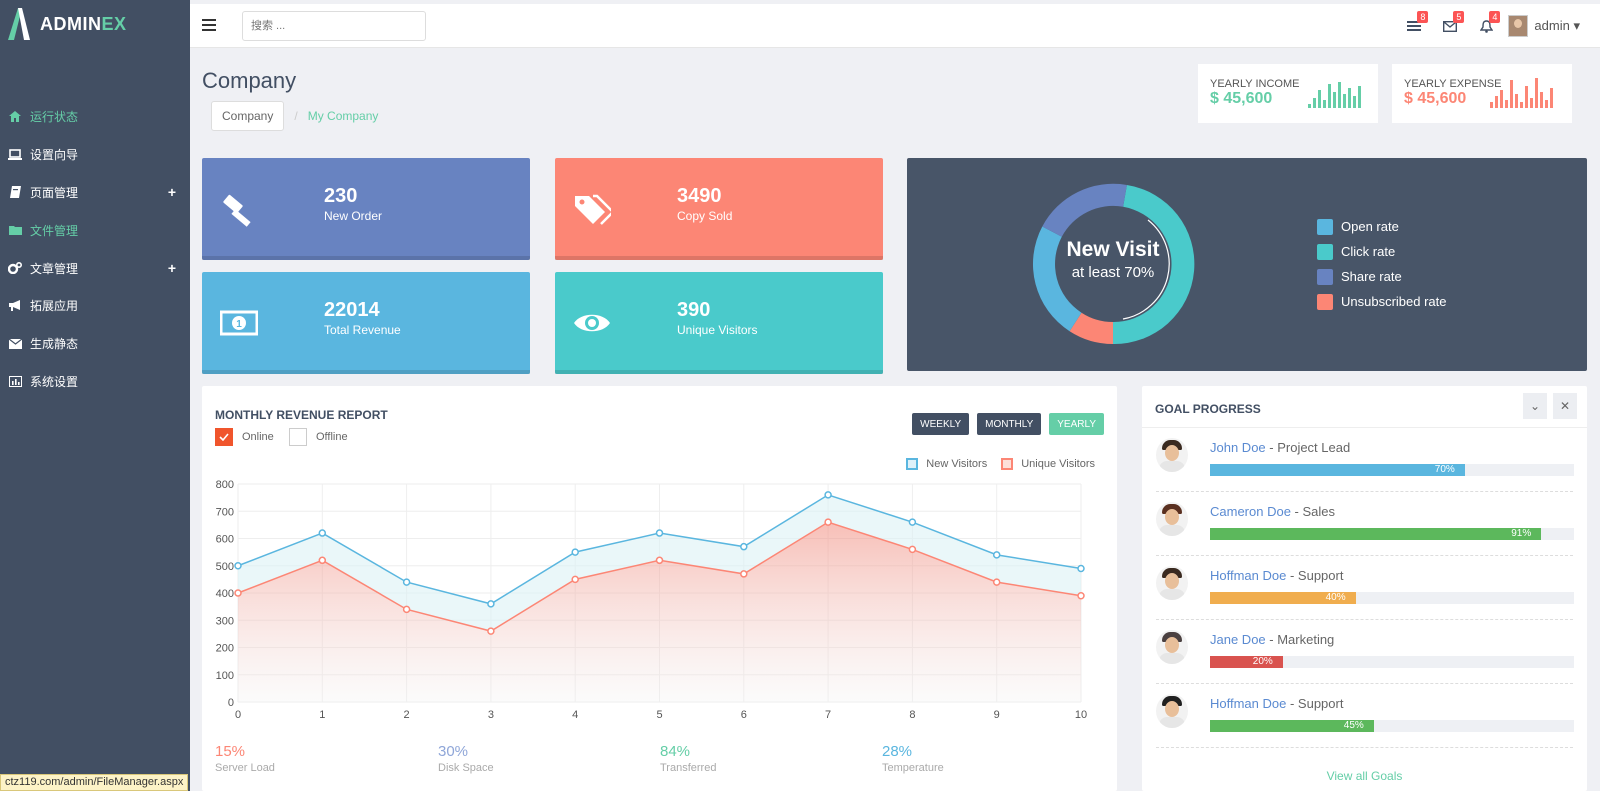 The width and height of the screenshot is (1600, 791). I want to click on alerts-badge: 4, so click(1495, 17).